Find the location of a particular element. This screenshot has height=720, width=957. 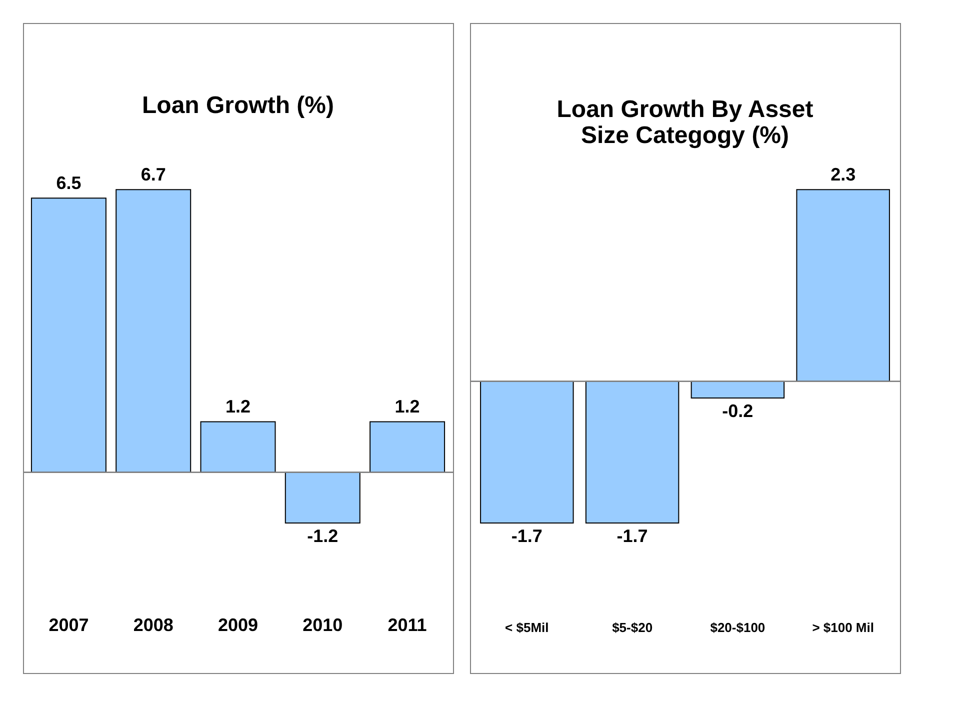

data-label: 6.7 is located at coordinates (153, 174).